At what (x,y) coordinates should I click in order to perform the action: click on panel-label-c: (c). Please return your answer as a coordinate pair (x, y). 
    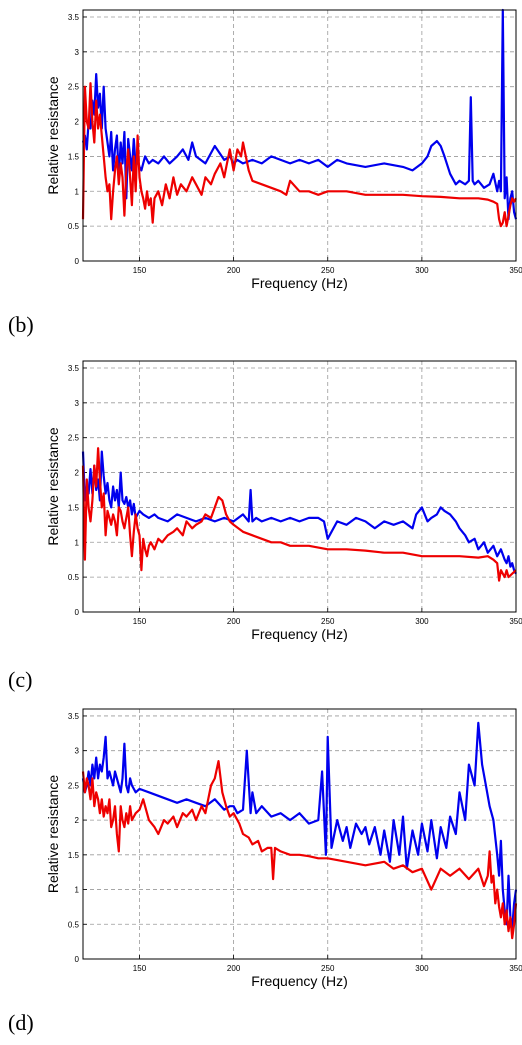
    Looking at the image, I should click on (20, 679).